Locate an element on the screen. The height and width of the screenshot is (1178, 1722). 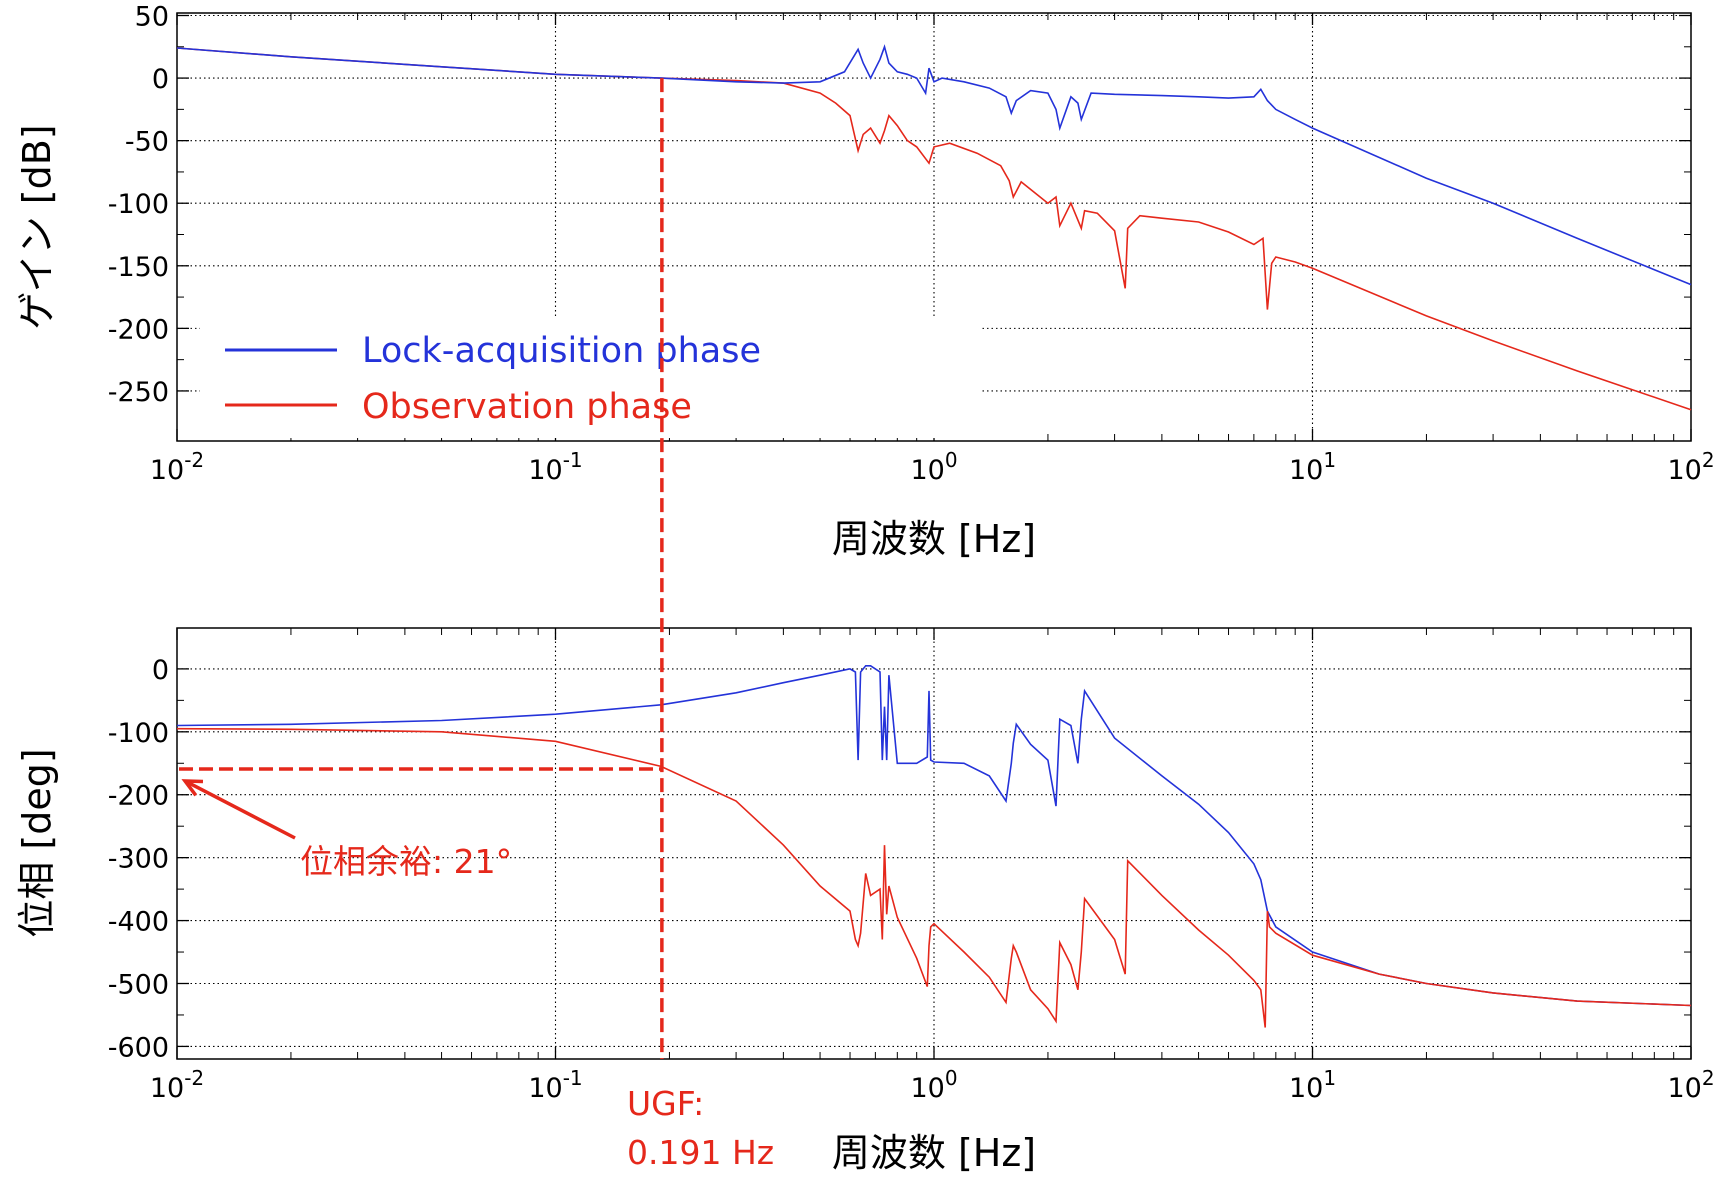
phase-margin-arrow-head is located at coordinates (192, 788).